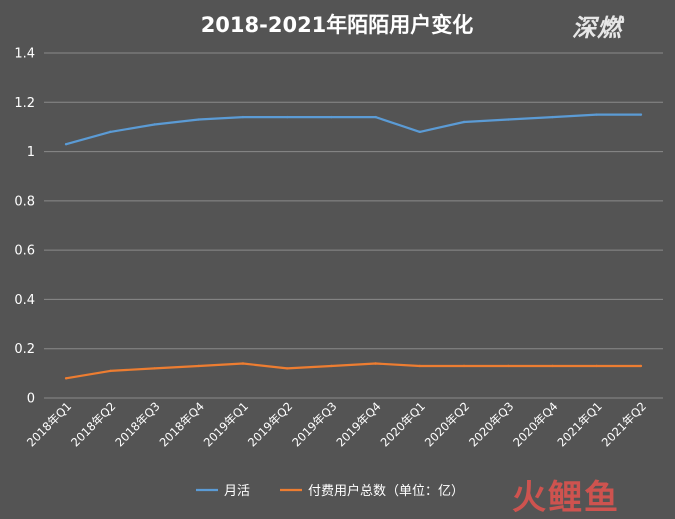 Image resolution: width=675 pixels, height=519 pixels. I want to click on x-tick-label-7: 2019年Q4, so click(358, 424).